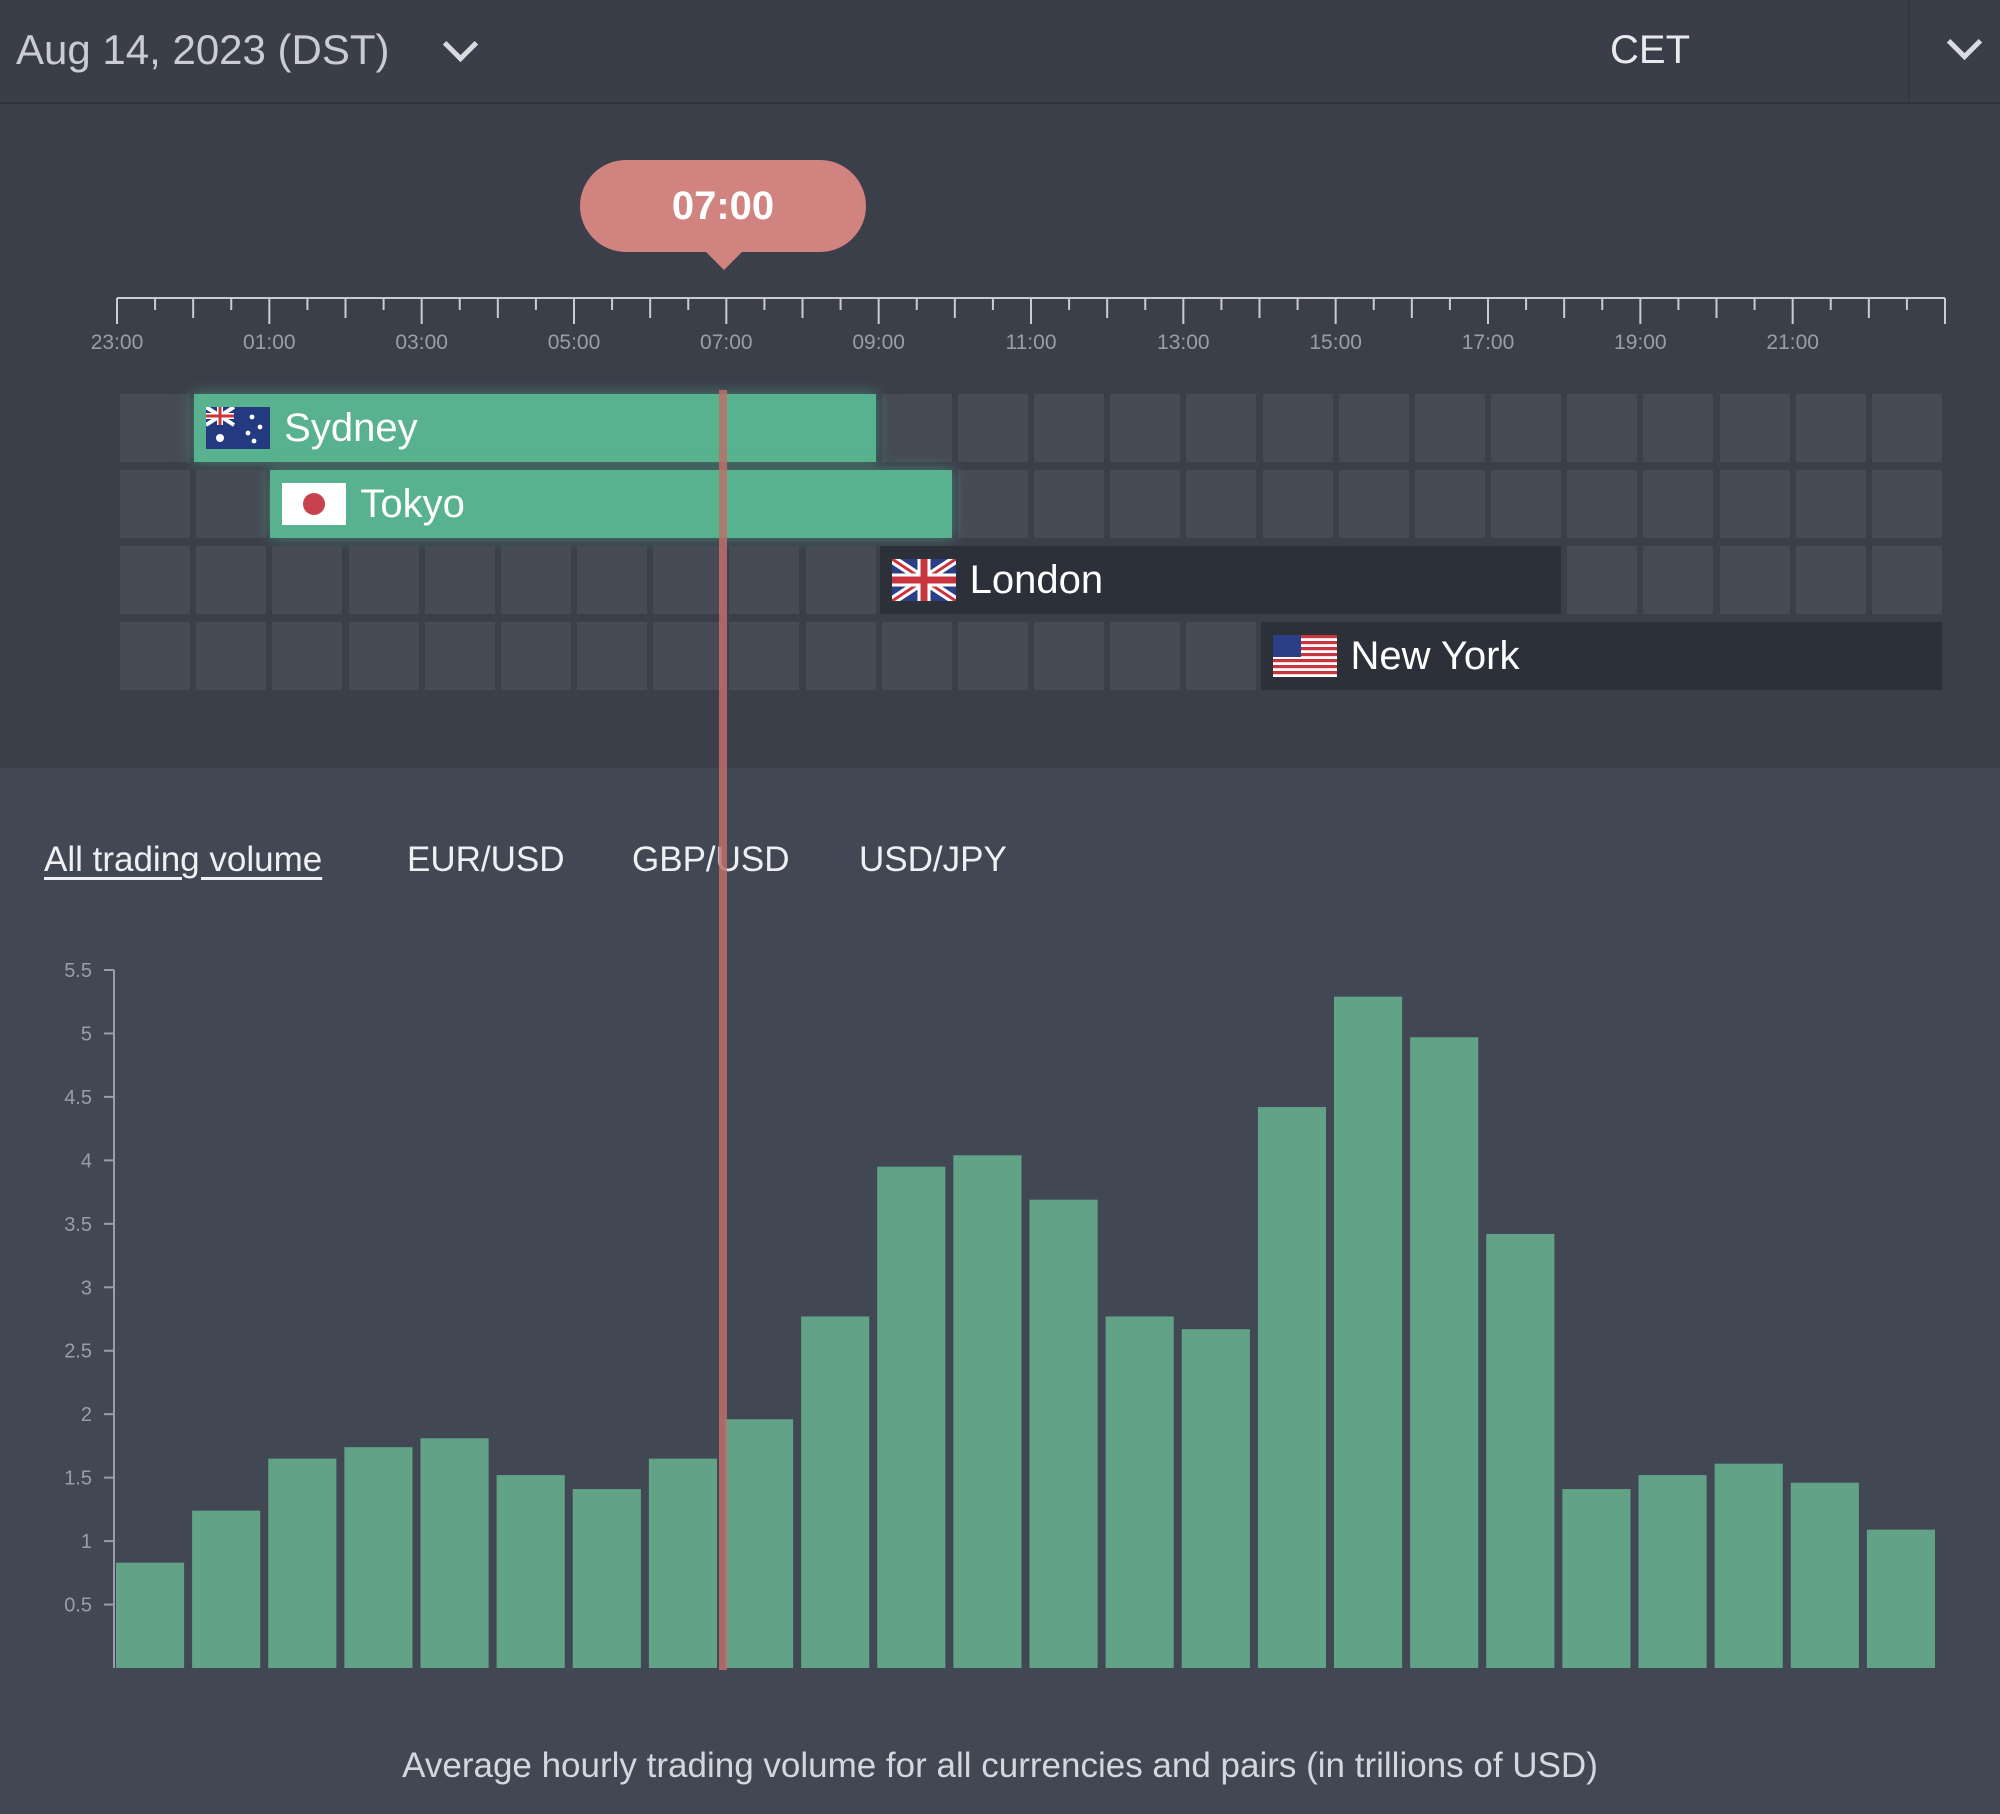 This screenshot has width=2000, height=1814. I want to click on axis-tick-label: 15:00, so click(1335, 342).